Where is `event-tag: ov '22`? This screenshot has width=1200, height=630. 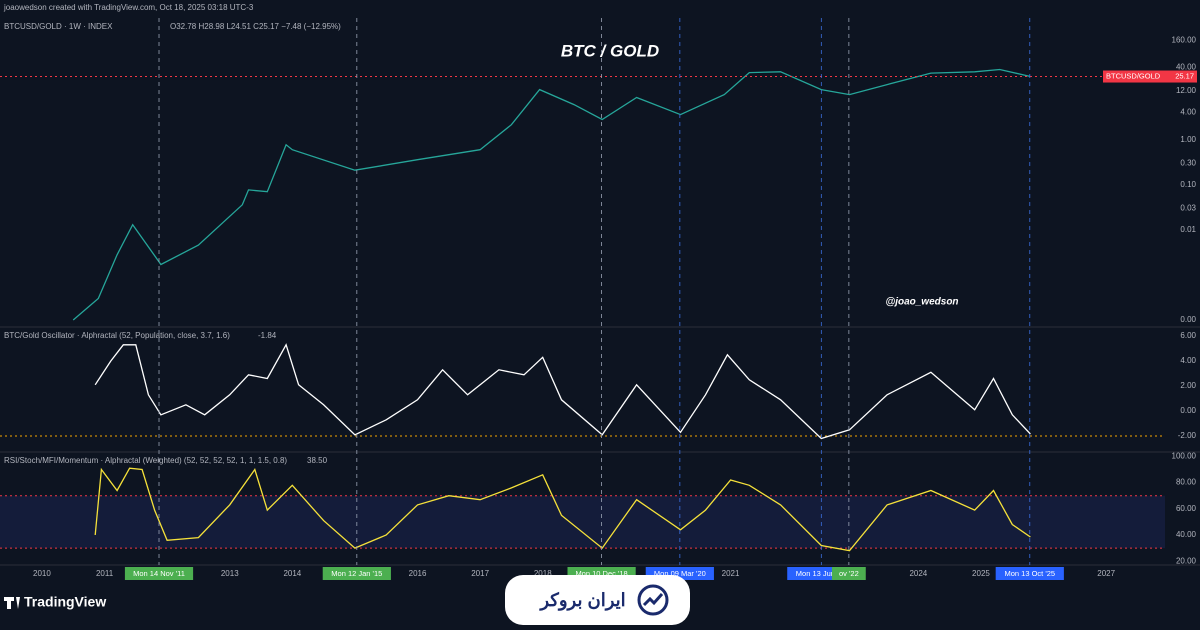
event-tag: ov '22 is located at coordinates (849, 573).